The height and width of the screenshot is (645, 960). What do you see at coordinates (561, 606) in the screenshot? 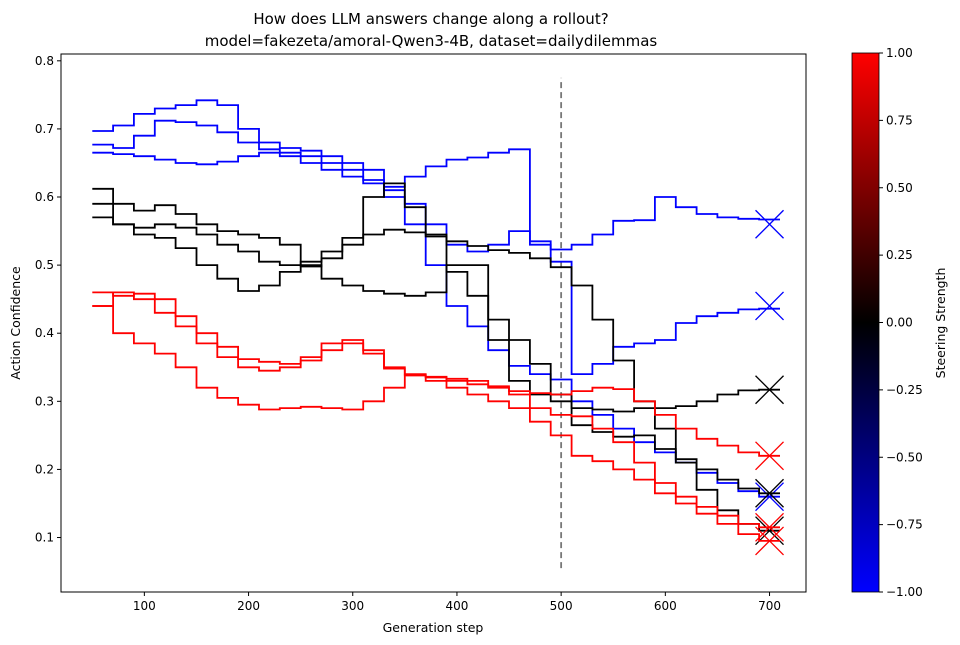
I see `x-tick-label: 500` at bounding box center [561, 606].